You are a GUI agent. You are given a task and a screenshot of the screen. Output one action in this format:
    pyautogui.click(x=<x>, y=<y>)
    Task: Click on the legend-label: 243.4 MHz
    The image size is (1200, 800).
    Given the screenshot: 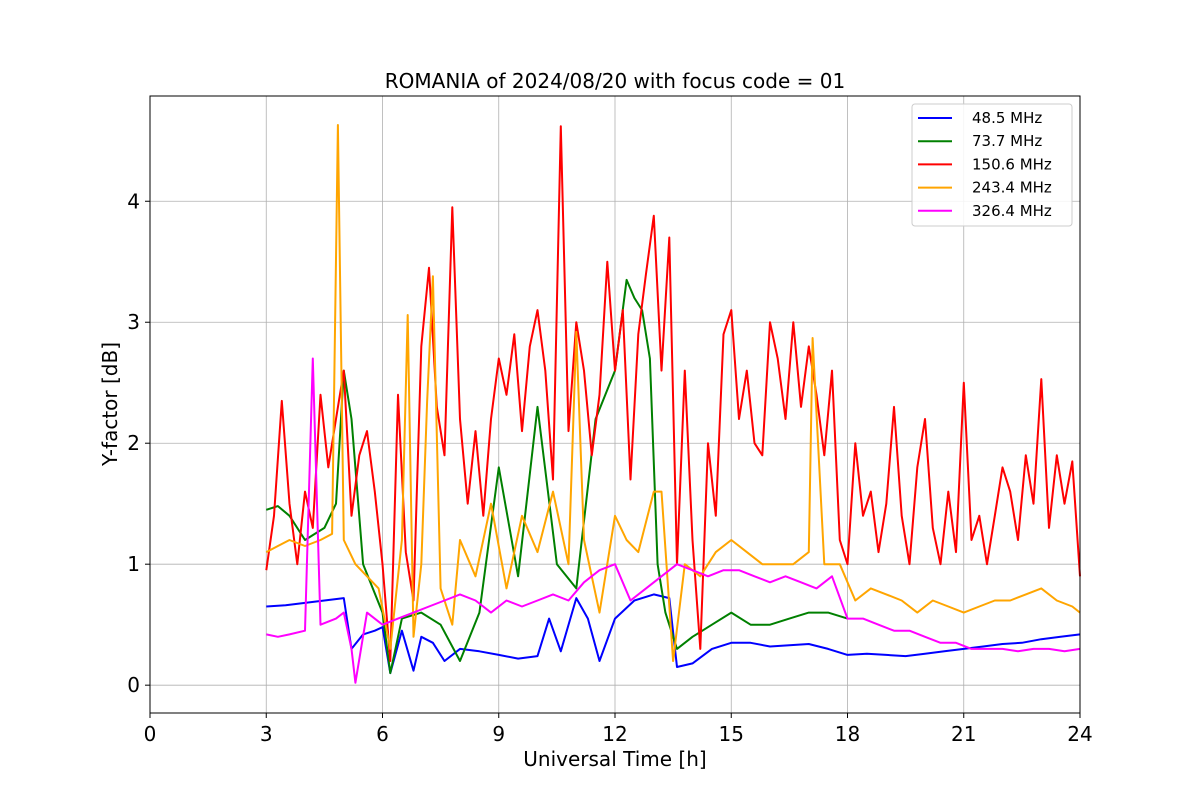 What is the action you would take?
    pyautogui.click(x=1012, y=188)
    